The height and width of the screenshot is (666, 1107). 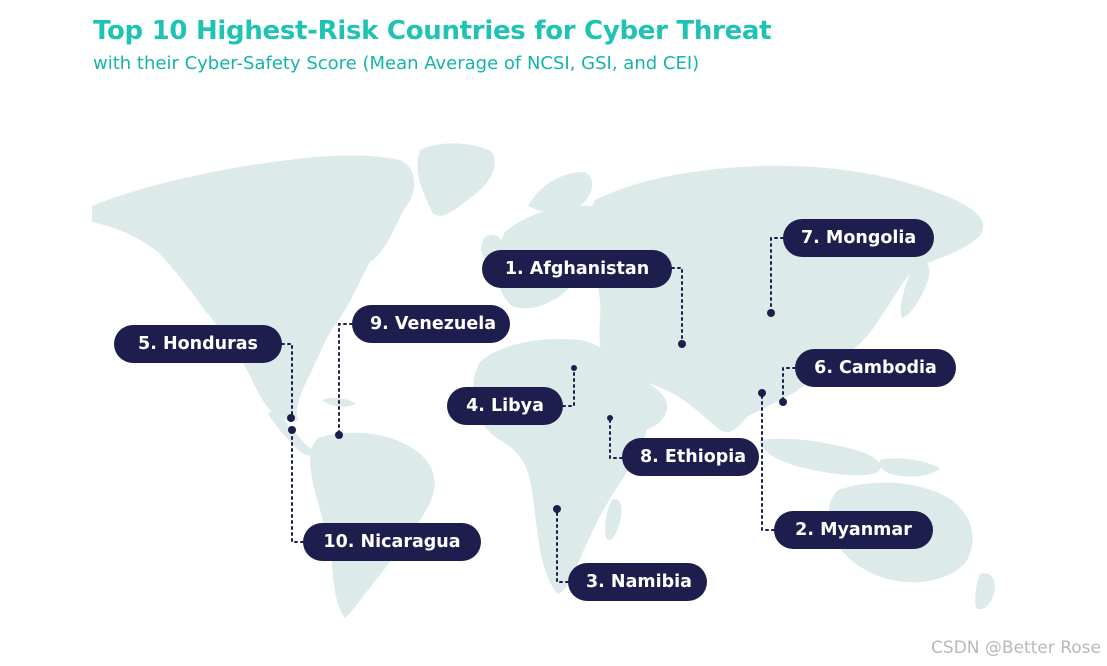 I want to click on label-namibia: 3. Namibia, so click(x=637, y=582).